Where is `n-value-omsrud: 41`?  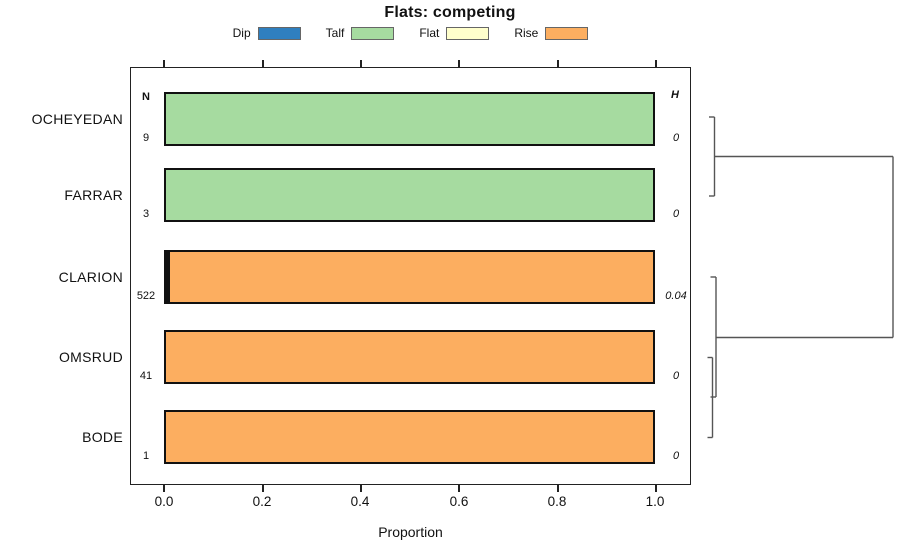 n-value-omsrud: 41 is located at coordinates (146, 376).